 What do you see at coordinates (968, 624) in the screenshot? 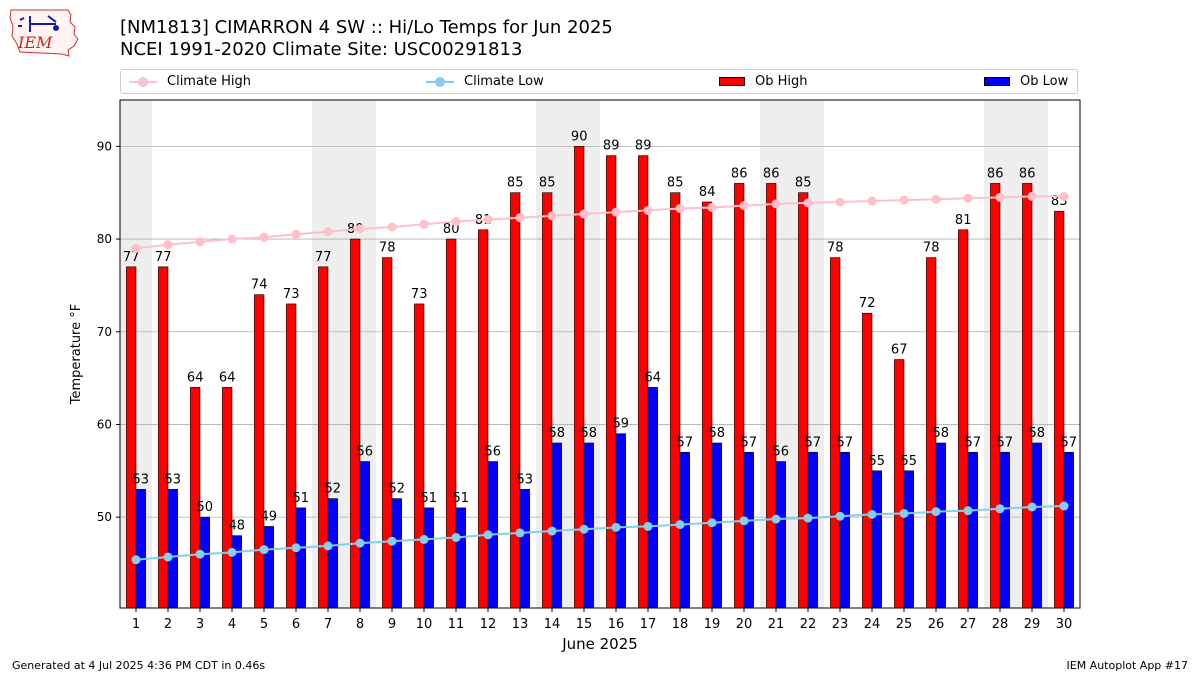
I see `x-tick-label: 27` at bounding box center [968, 624].